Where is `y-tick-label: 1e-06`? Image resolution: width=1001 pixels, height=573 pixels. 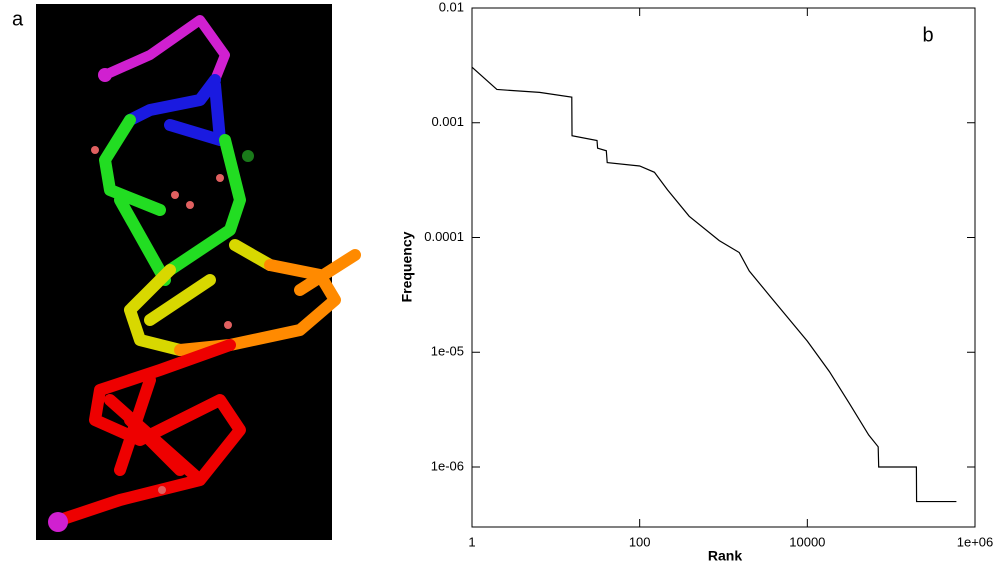
y-tick-label: 1e-06 is located at coordinates (447, 465).